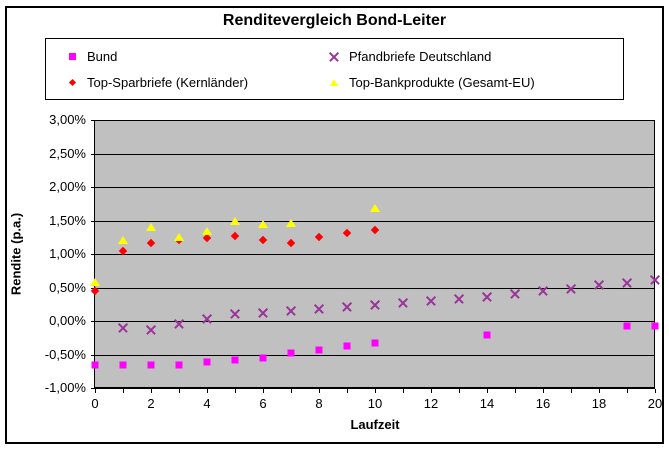  Describe the element at coordinates (95, 403) in the screenshot. I see `x-axis-tick-label: 0` at that location.